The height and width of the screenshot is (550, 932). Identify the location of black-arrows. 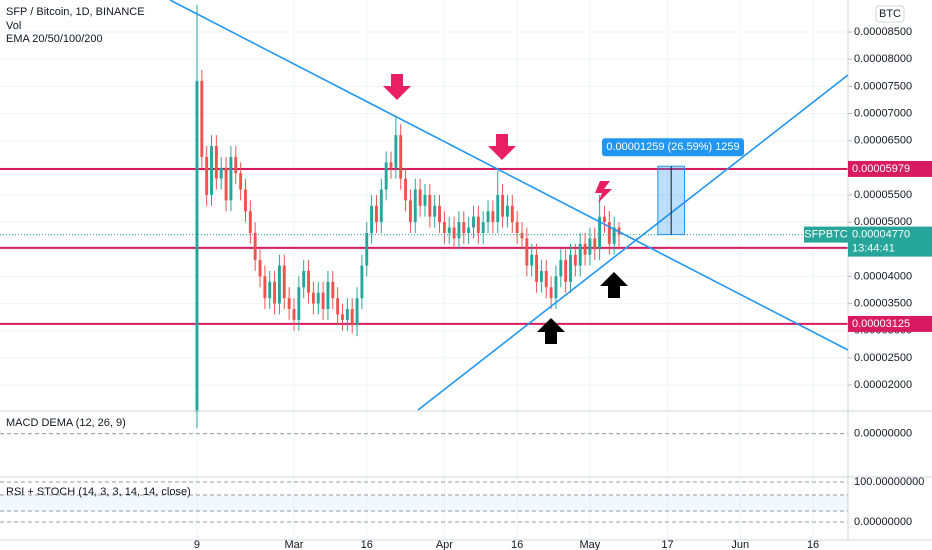
(582, 308).